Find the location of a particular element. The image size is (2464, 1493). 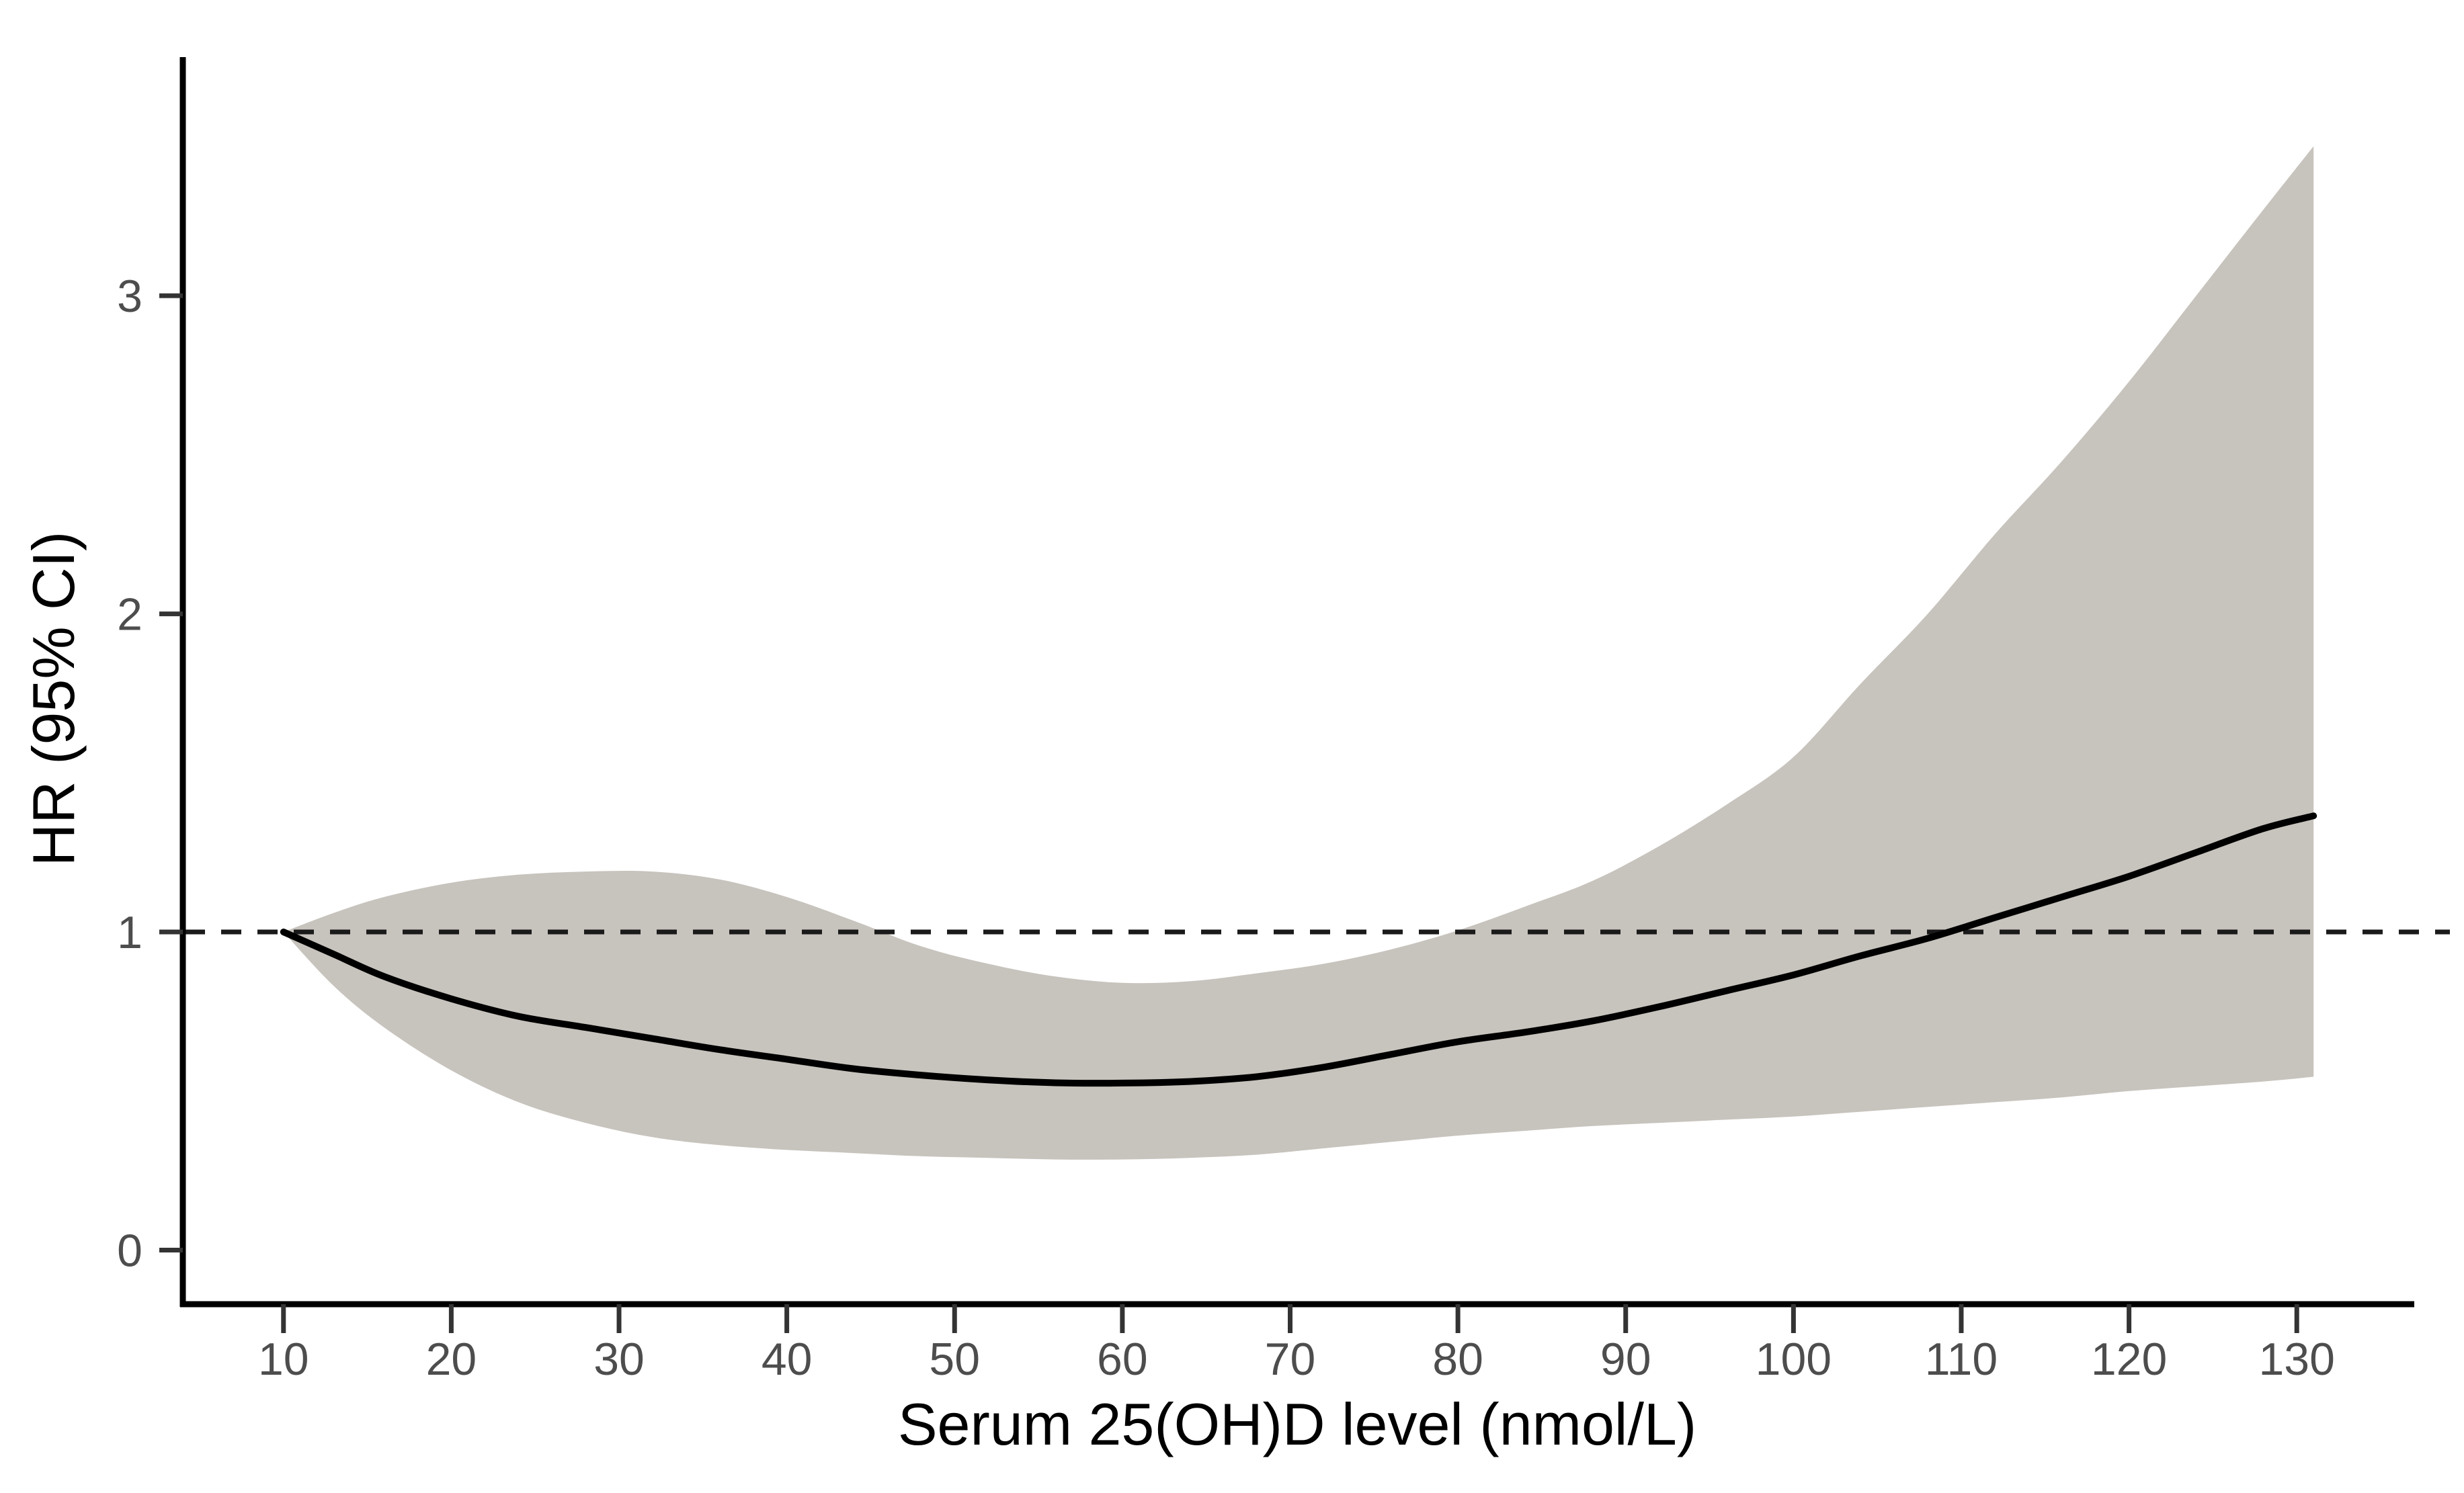

y-axis-title: HR (95% CI) is located at coordinates (53, 699).